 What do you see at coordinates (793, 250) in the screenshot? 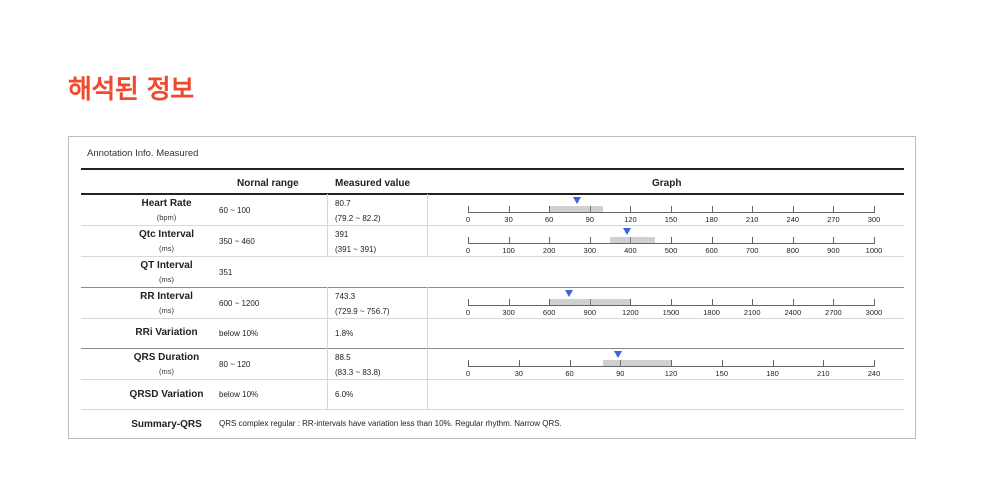
I see `axis-tick-label: 800` at bounding box center [793, 250].